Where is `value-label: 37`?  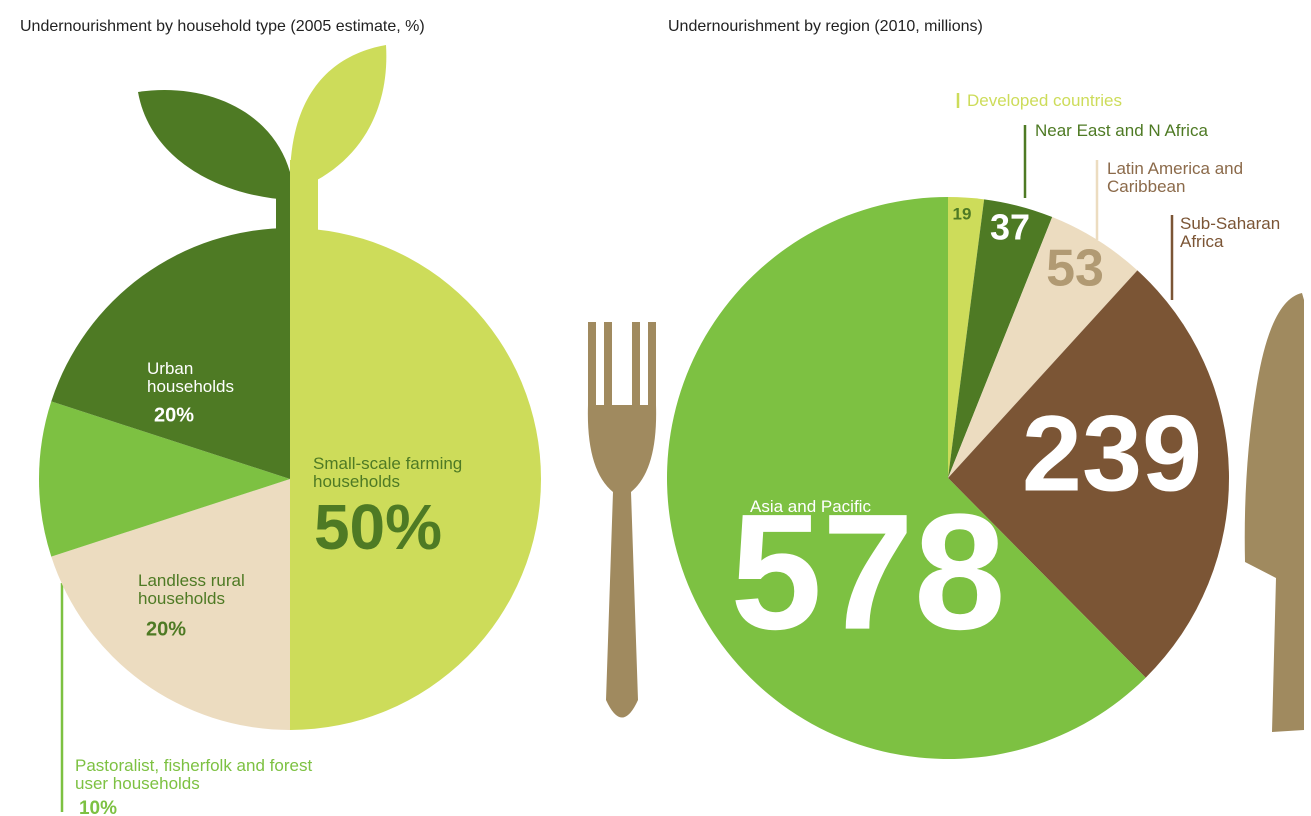
value-label: 37 is located at coordinates (1010, 227).